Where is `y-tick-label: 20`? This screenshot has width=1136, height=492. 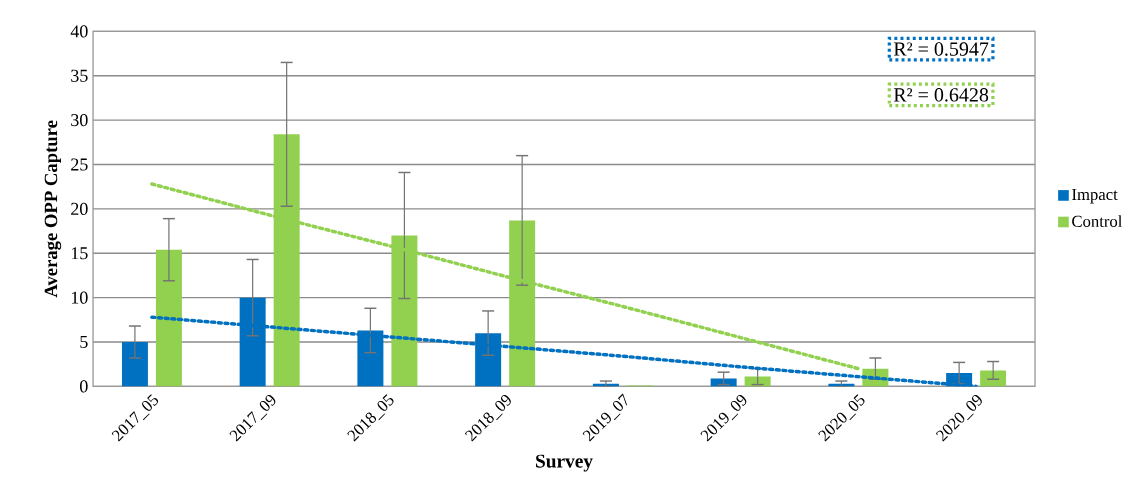
y-tick-label: 20 is located at coordinates (79, 208).